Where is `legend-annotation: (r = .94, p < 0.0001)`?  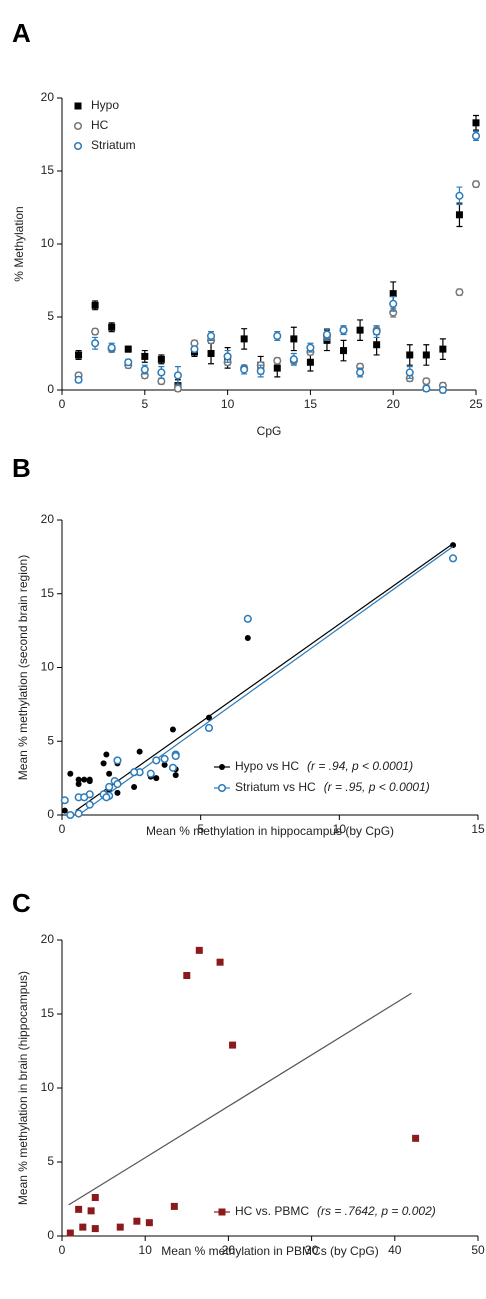 legend-annotation: (r = .94, p < 0.0001) is located at coordinates (360, 766).